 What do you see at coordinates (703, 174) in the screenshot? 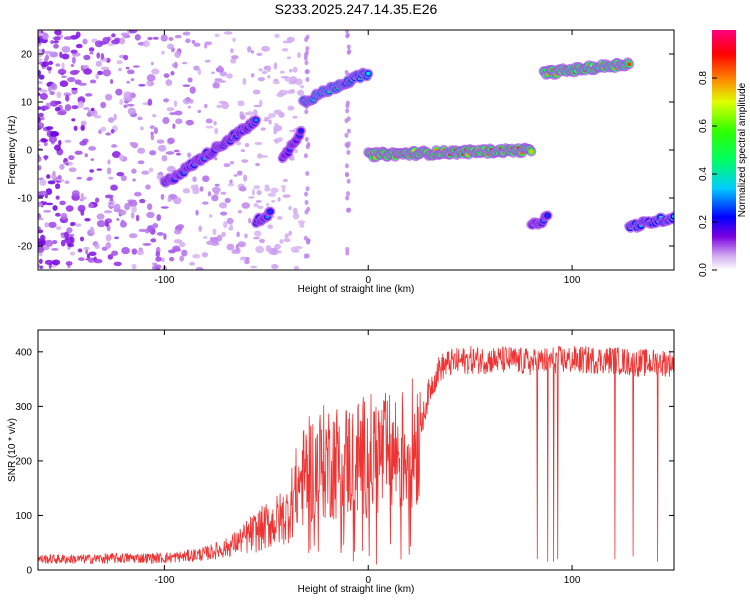
I see `colorbar-tick-label: 0.4` at bounding box center [703, 174].